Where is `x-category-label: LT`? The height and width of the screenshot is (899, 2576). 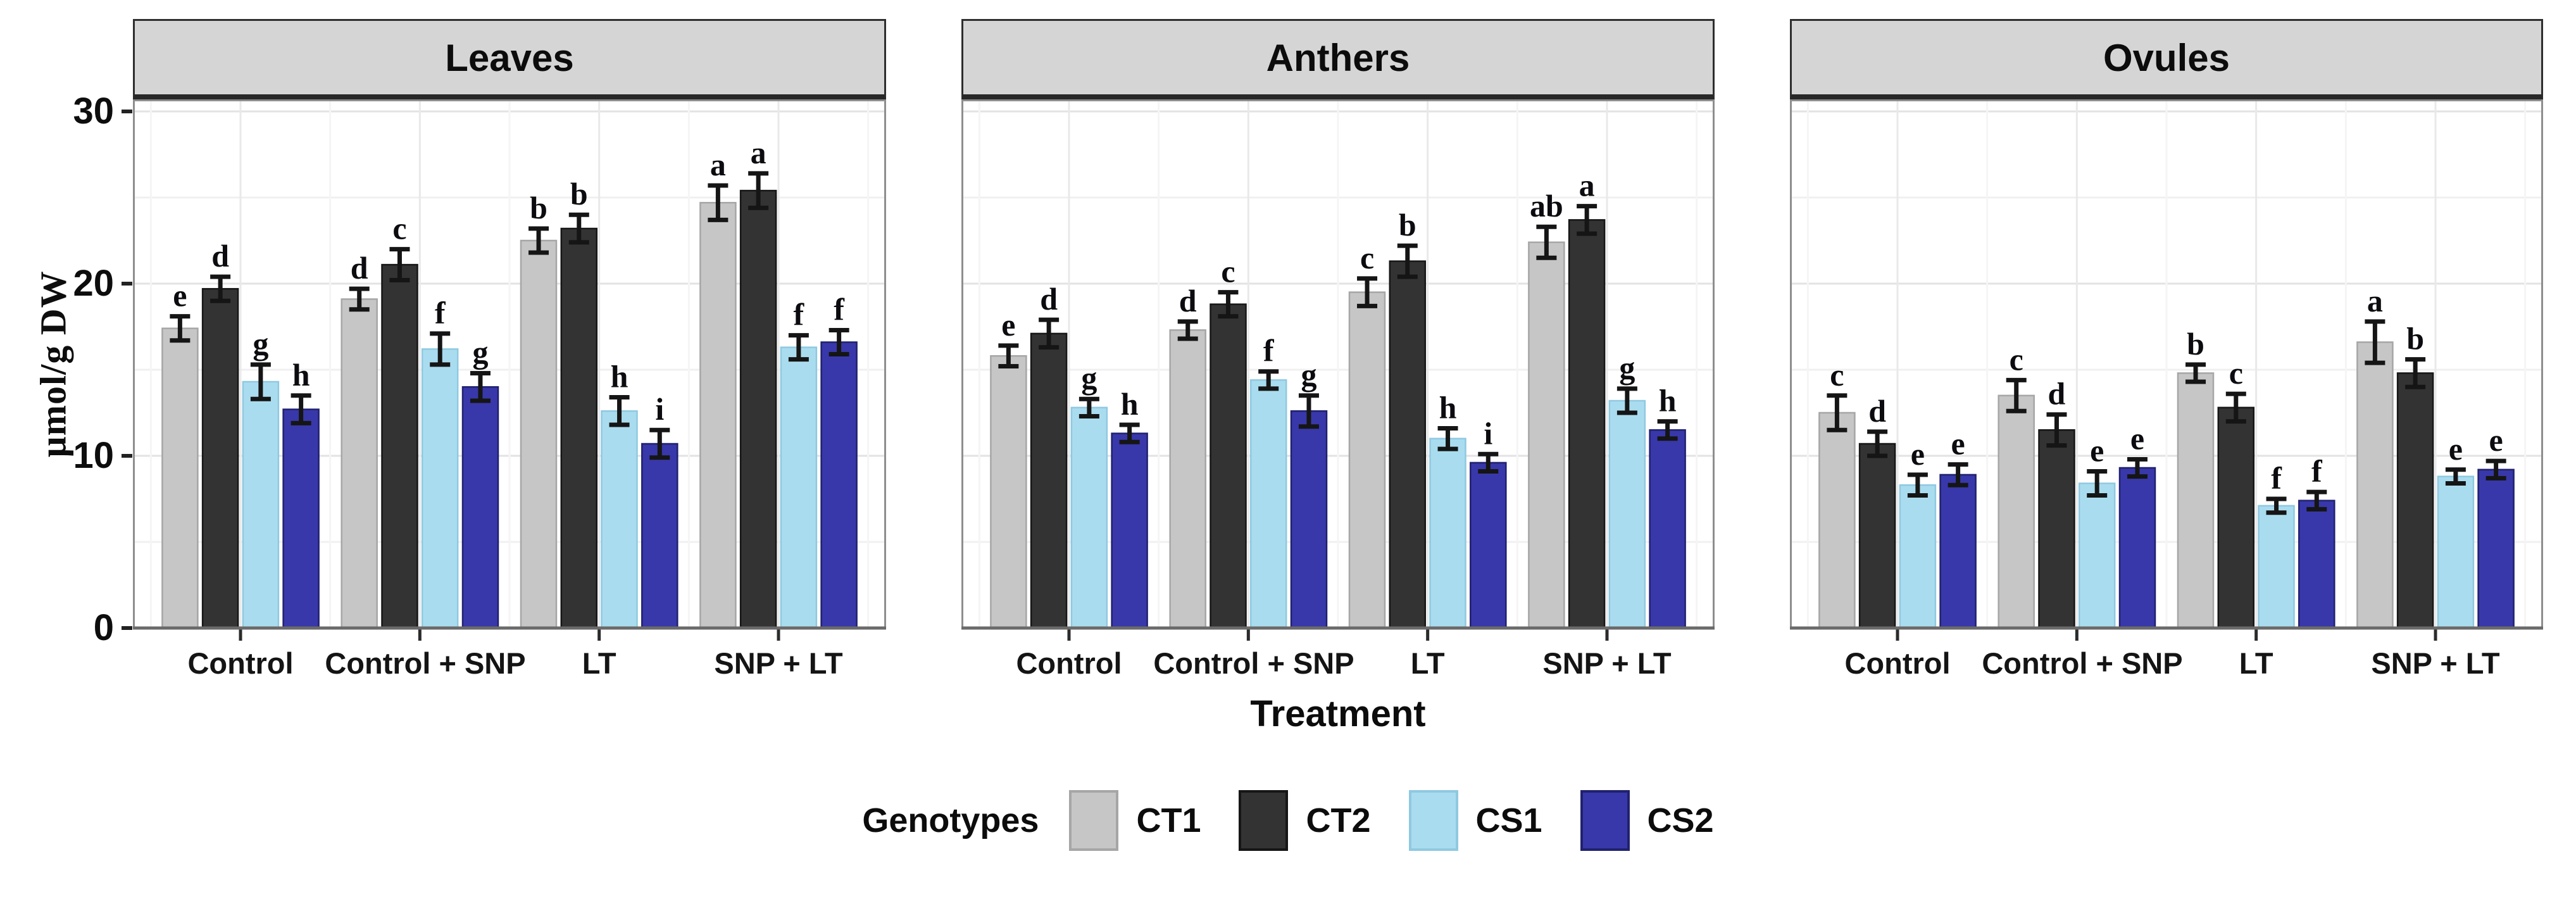 x-category-label: LT is located at coordinates (599, 663).